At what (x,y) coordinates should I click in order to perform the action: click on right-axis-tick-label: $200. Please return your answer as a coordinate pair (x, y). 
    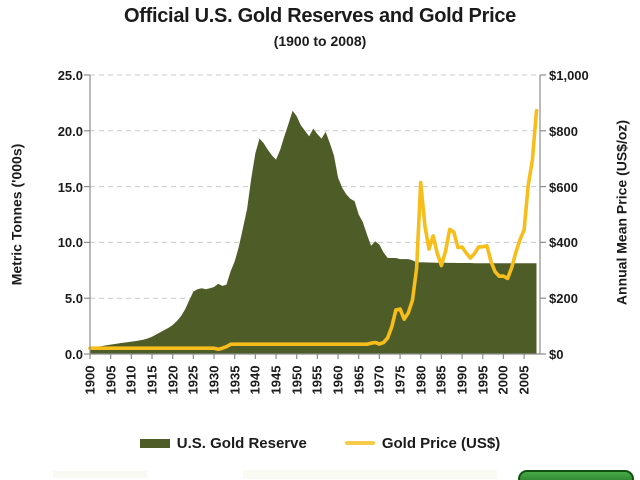
    Looking at the image, I should click on (563, 299).